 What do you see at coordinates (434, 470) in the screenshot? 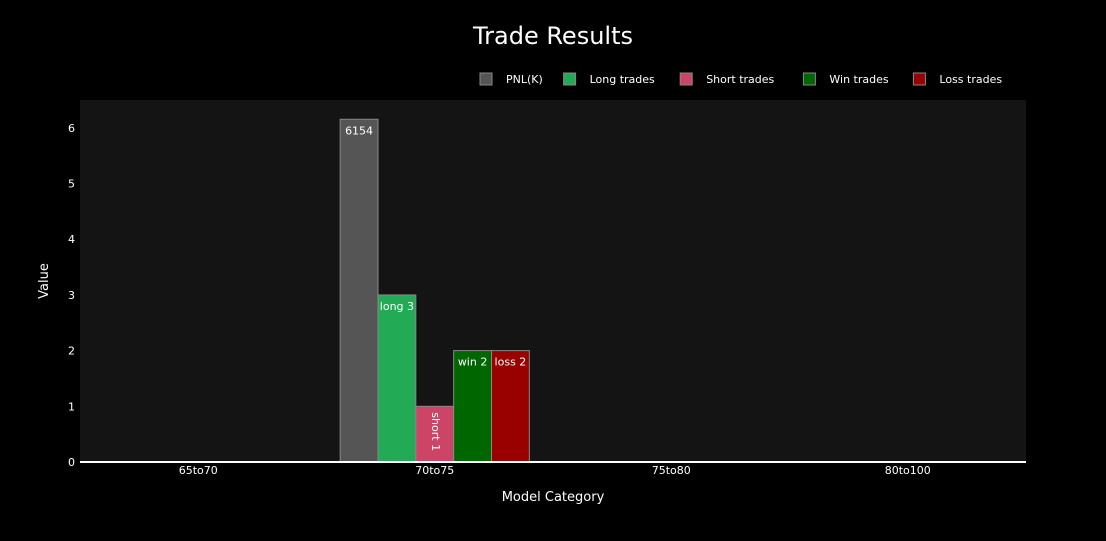
I see `x-tick-label: 70to75` at bounding box center [434, 470].